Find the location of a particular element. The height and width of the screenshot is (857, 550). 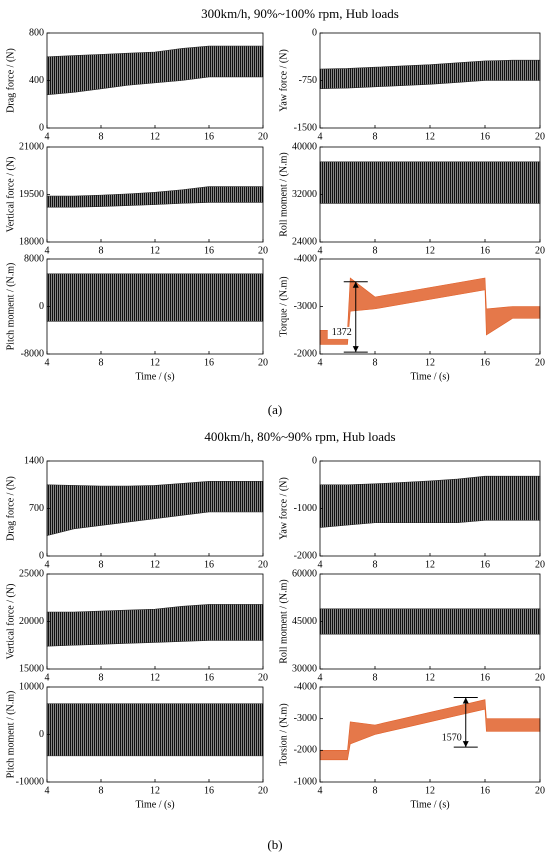

y-tick-label: 700 is located at coordinates (36, 508).